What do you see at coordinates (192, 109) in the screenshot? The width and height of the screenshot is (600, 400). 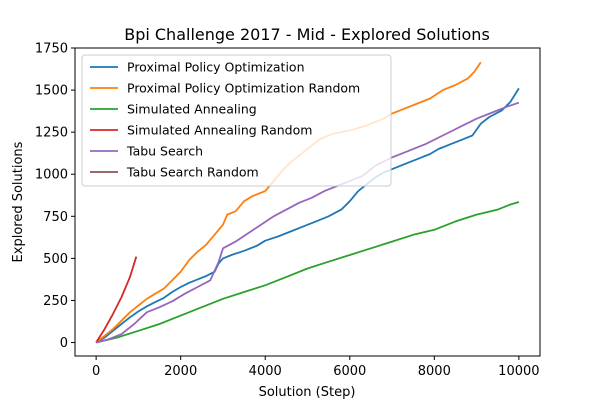 I see `legend-label: Simulated Annealing` at bounding box center [192, 109].